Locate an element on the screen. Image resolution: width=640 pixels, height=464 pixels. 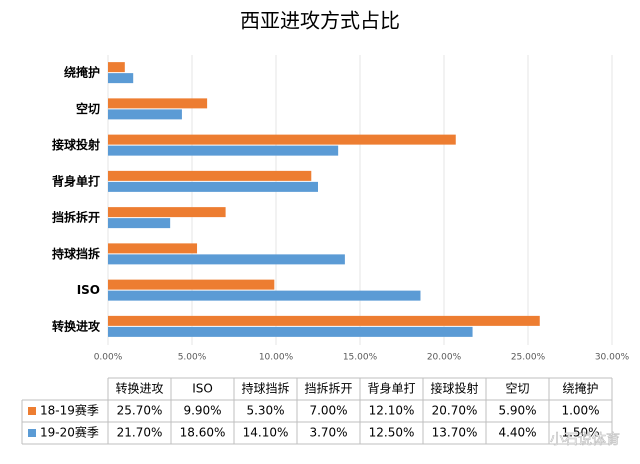
table-header: ISO is located at coordinates (202, 389).